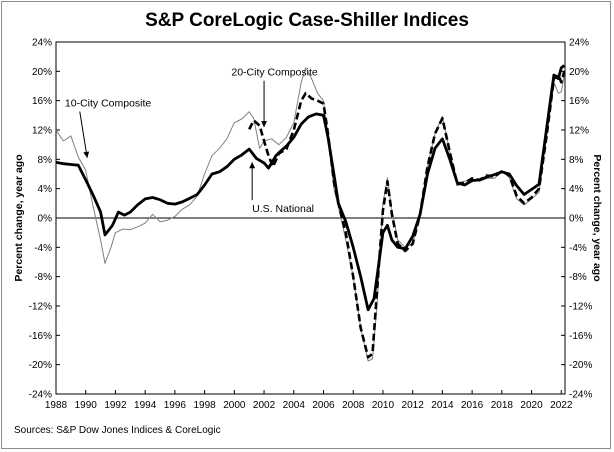  Describe the element at coordinates (597, 217) in the screenshot. I see `y-axis-label-right: Percent change, year ago` at that location.